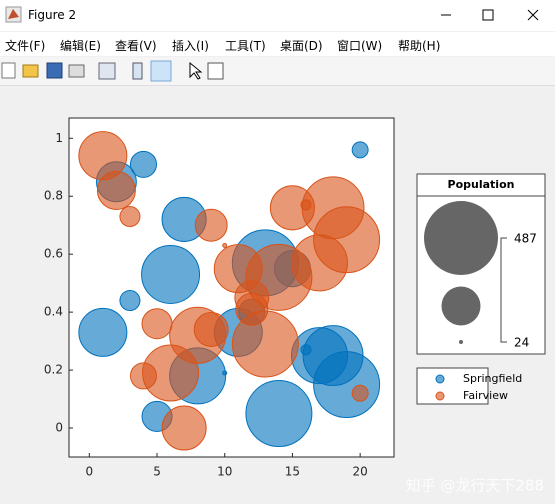 The height and width of the screenshot is (504, 555). Describe the element at coordinates (485, 395) in the screenshot. I see `legend-label: Fairview` at that location.